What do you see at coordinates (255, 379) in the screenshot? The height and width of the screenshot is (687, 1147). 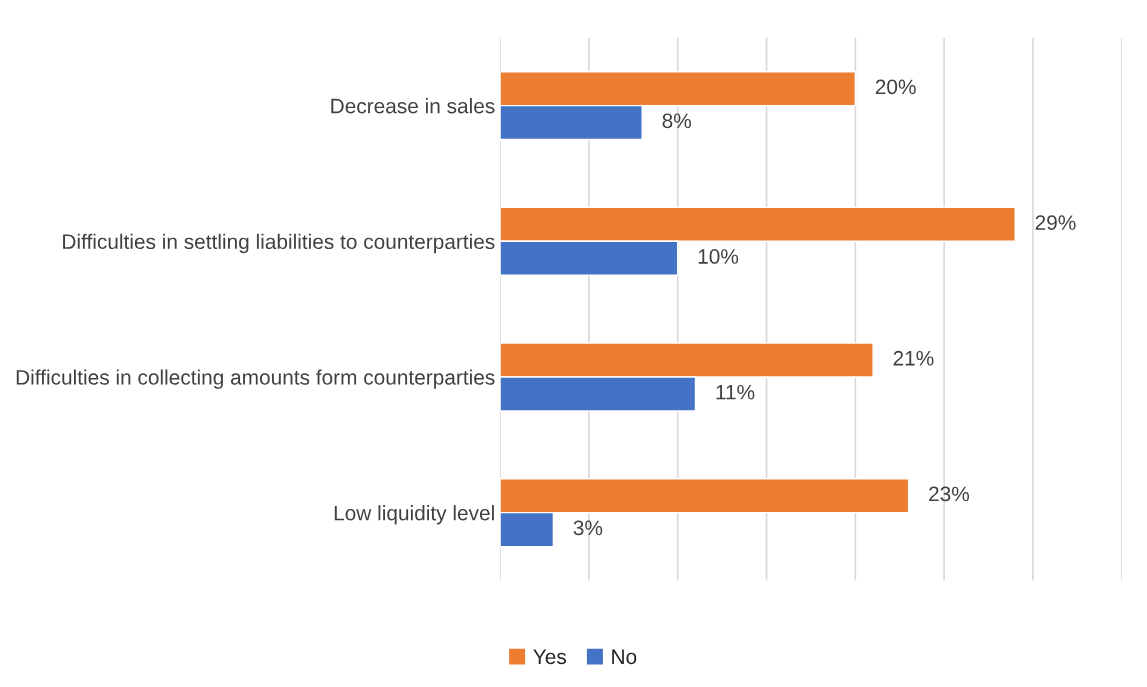 I see `y-tick-label: Difficulties in collecting amounts form counterparties` at bounding box center [255, 379].